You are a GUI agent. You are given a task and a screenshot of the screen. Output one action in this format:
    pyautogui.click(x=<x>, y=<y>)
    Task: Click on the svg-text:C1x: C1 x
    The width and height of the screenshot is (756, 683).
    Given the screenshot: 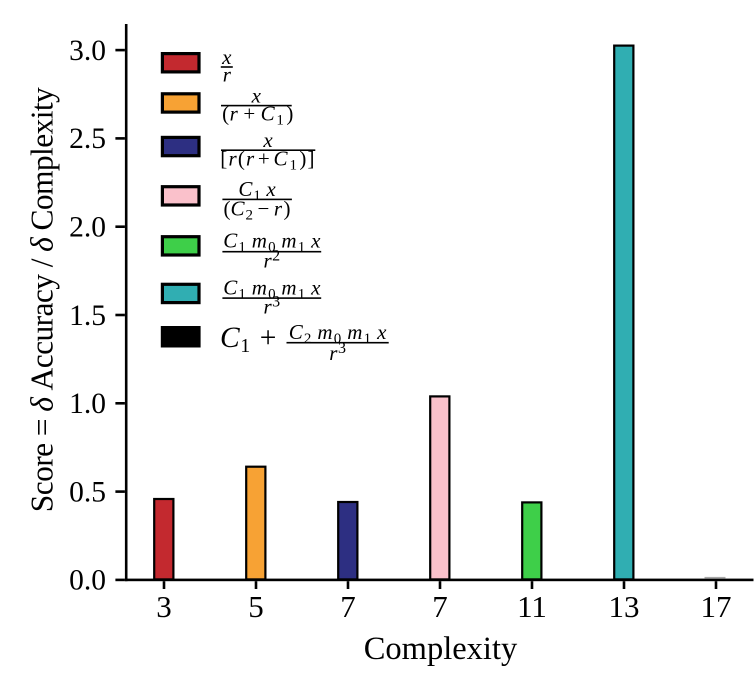 What is the action you would take?
    pyautogui.click(x=257, y=190)
    